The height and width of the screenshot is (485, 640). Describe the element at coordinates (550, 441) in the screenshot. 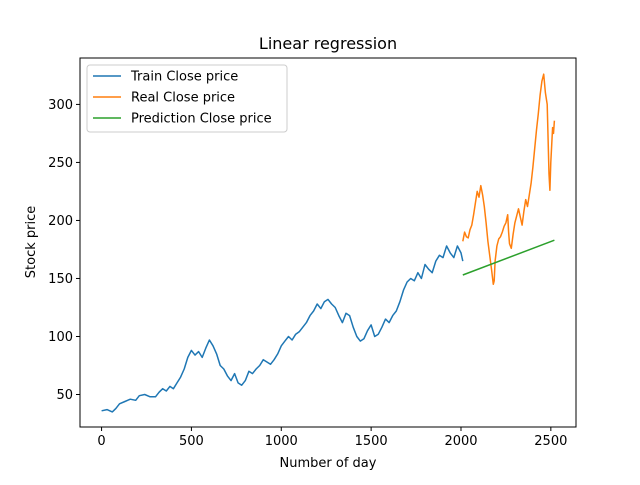

I see `x-tick-label: 2500` at that location.